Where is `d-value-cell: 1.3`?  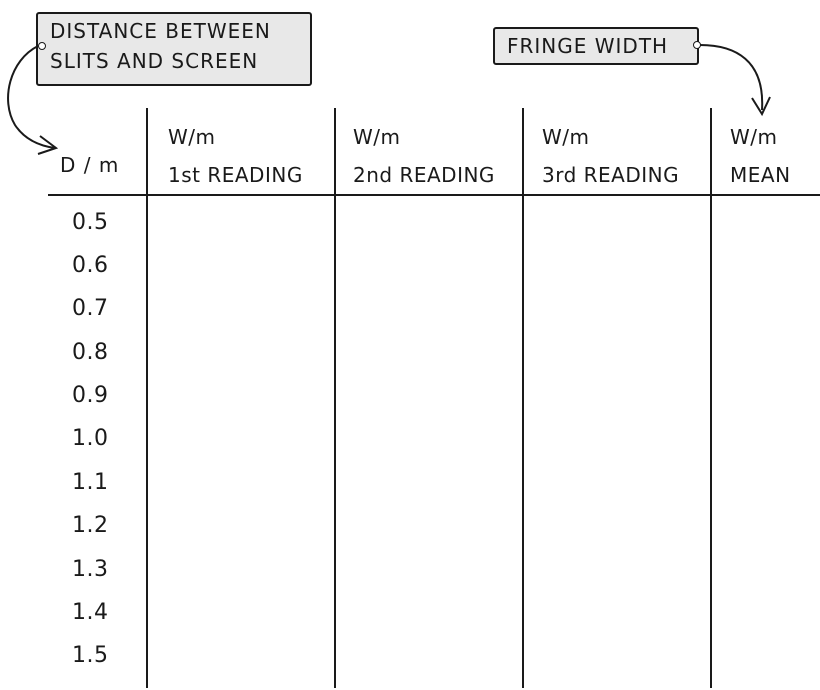 d-value-cell: 1.3 is located at coordinates (90, 569).